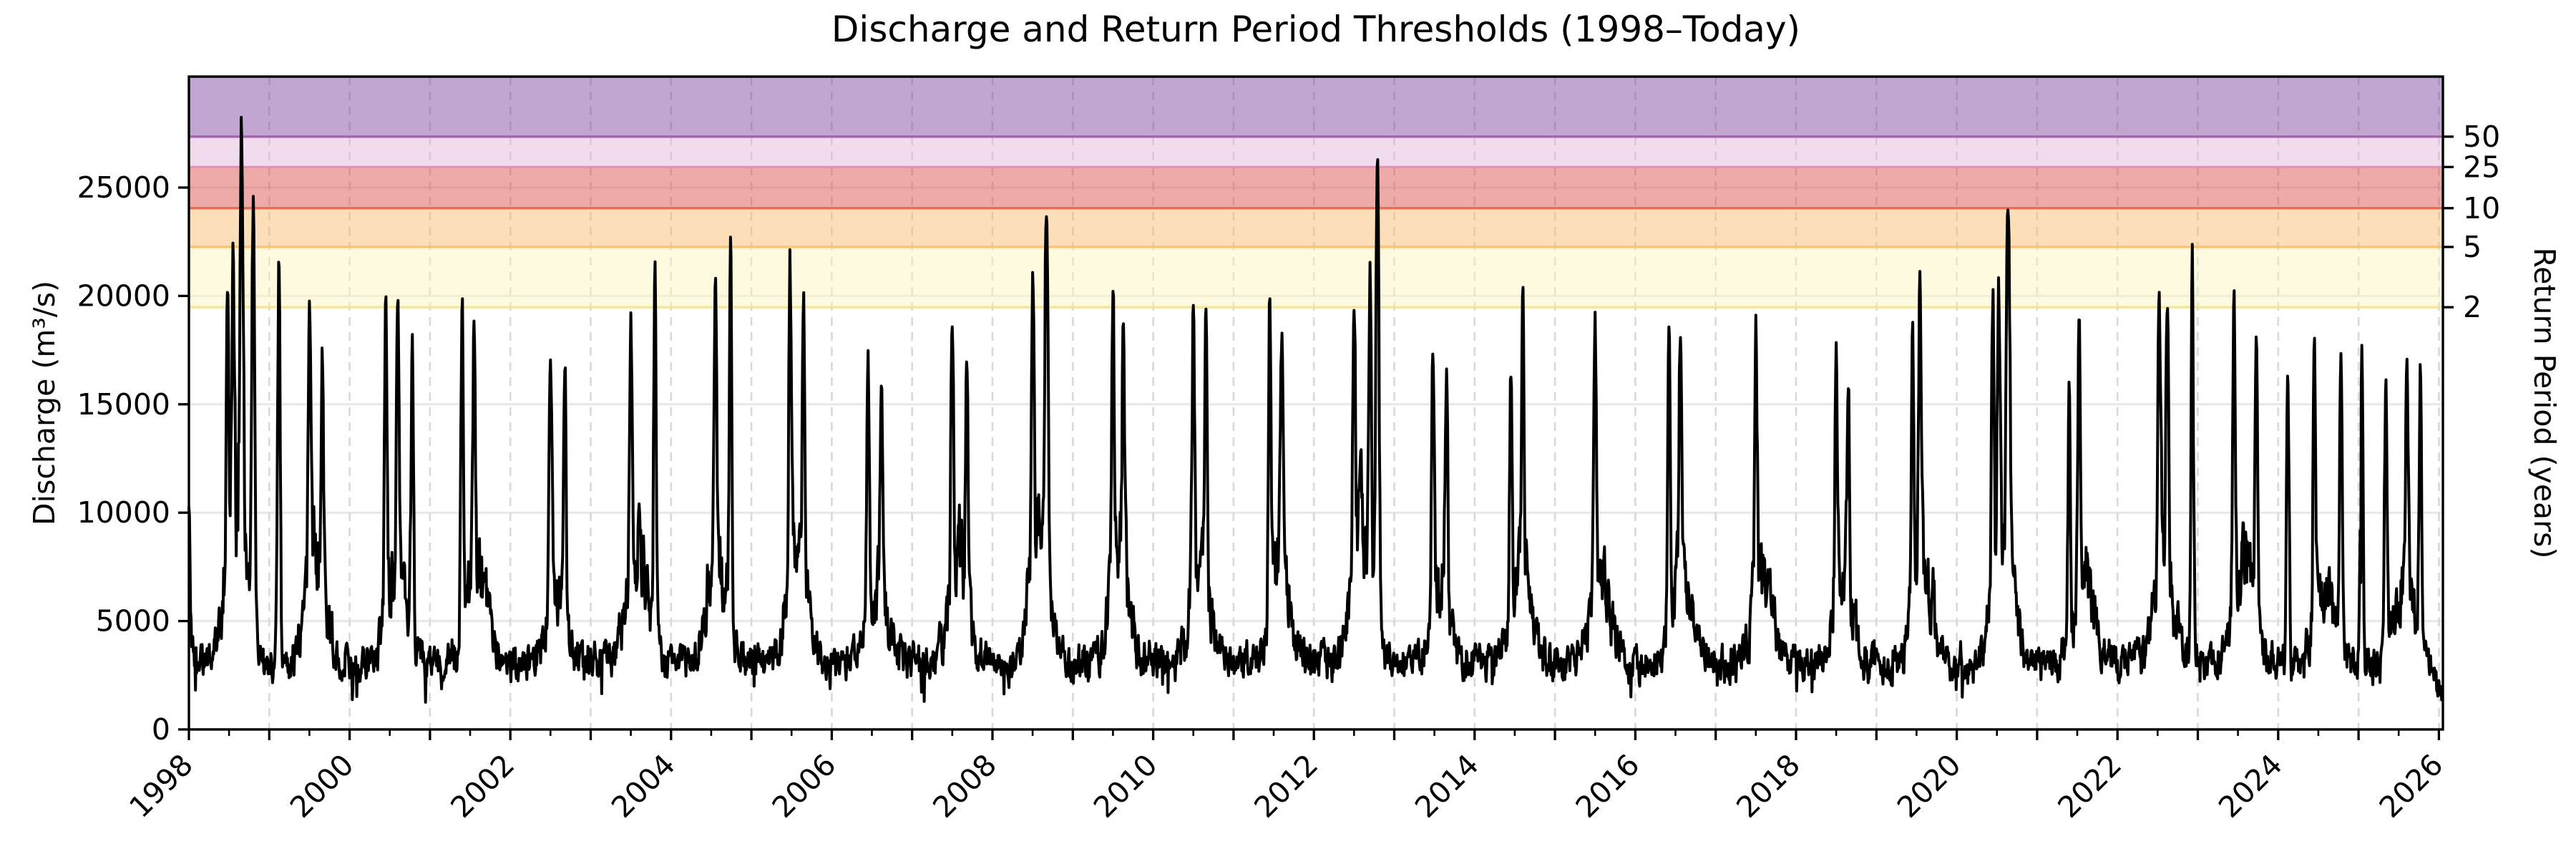 The width and height of the screenshot is (2576, 859). Describe the element at coordinates (2481, 208) in the screenshot. I see `return-period-tick-label: 10` at that location.